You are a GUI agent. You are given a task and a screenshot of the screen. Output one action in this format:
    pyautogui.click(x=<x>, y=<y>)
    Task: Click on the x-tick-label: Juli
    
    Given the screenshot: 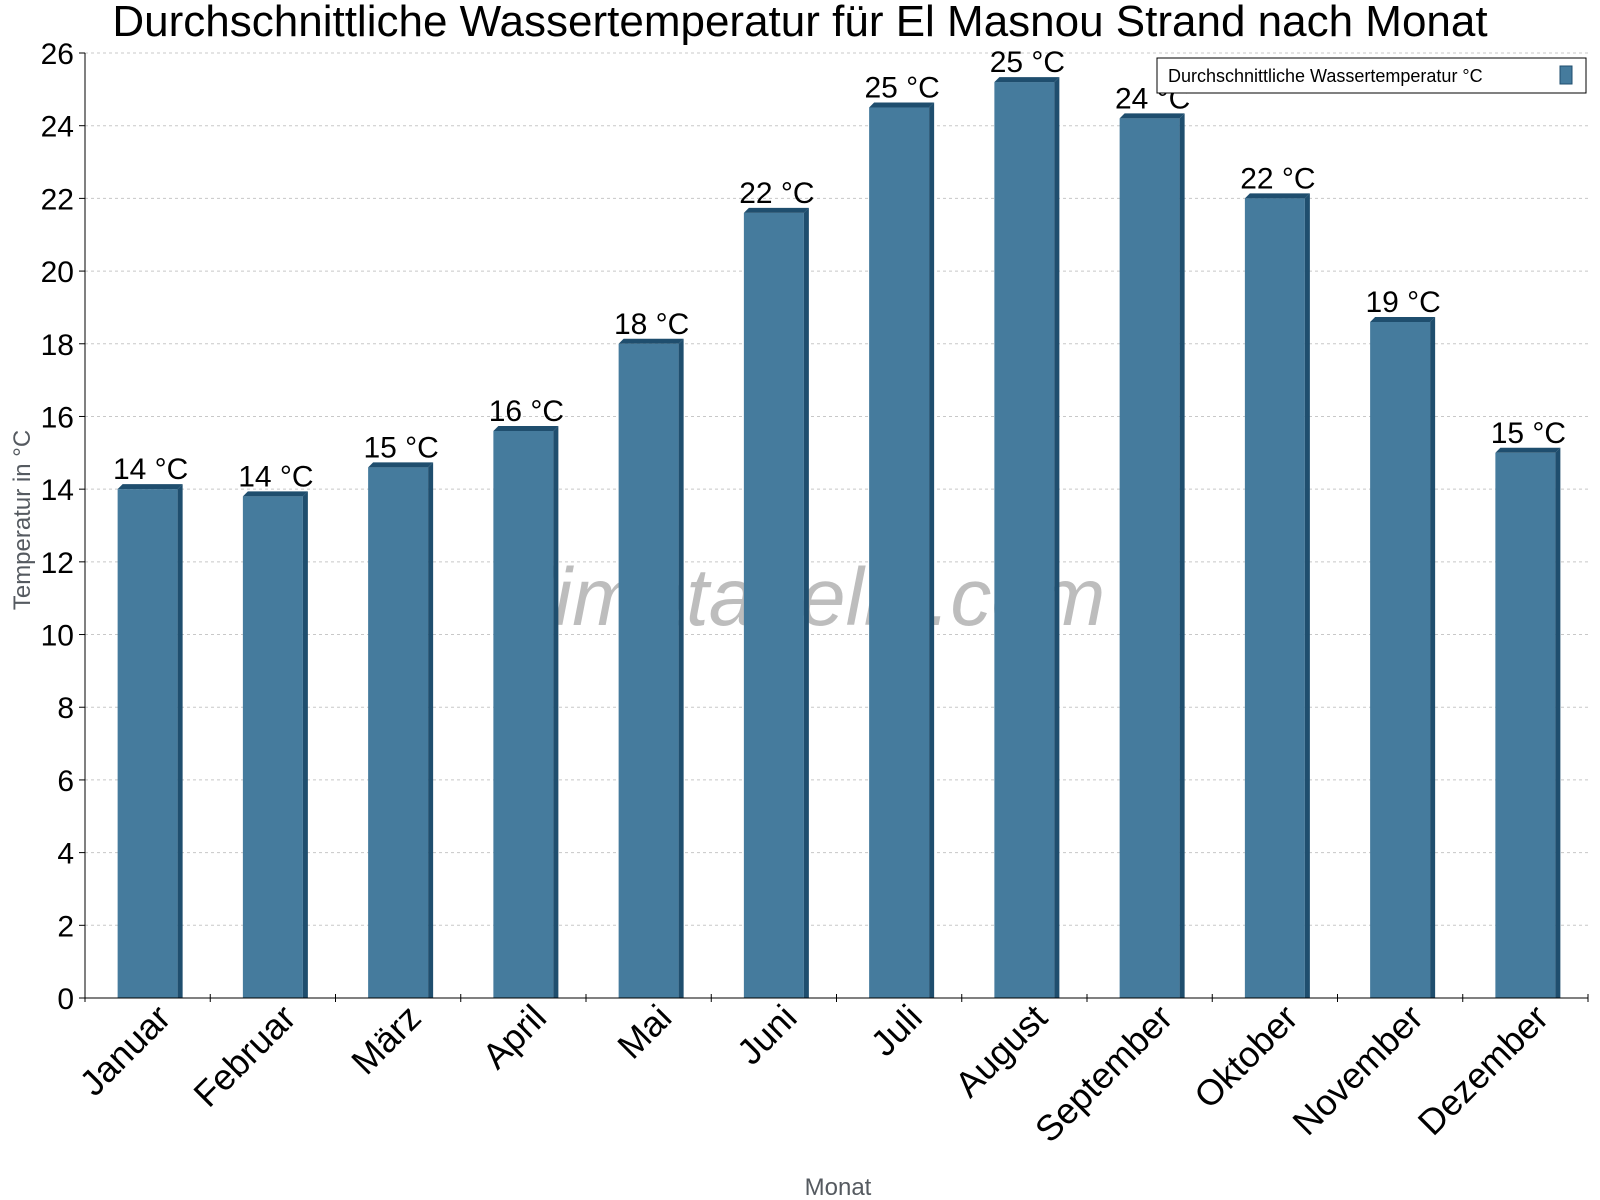 What is the action you would take?
    pyautogui.click(x=896, y=1030)
    